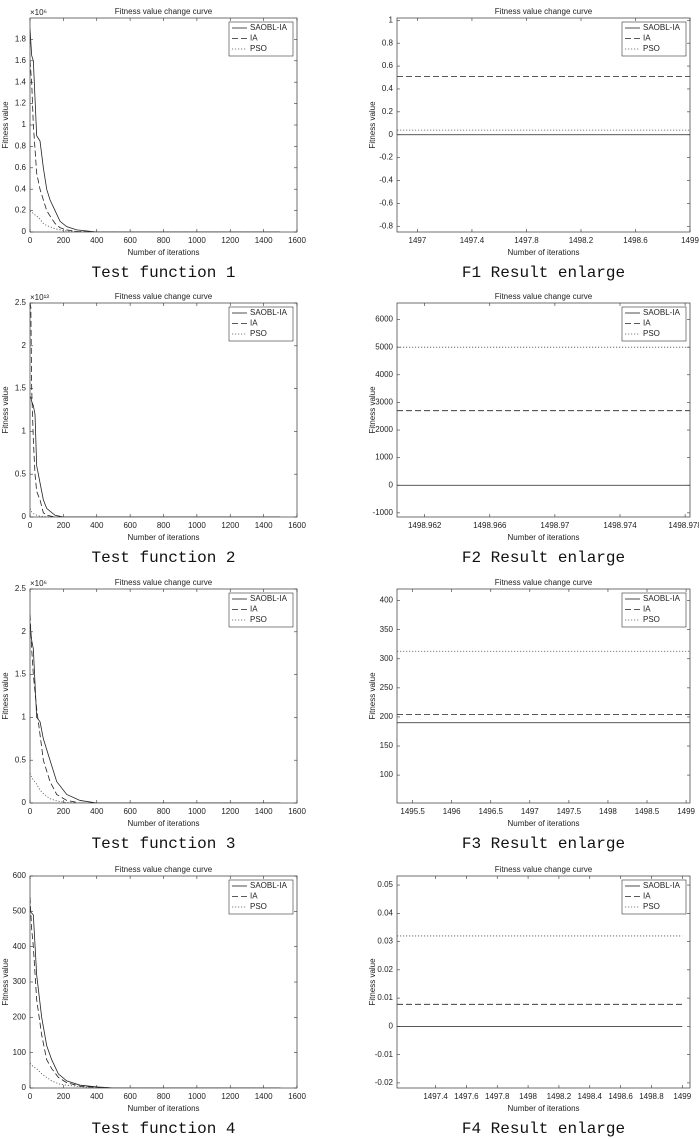  What do you see at coordinates (559, 1096) in the screenshot?
I see `x-tick-label: 1498.2` at bounding box center [559, 1096].